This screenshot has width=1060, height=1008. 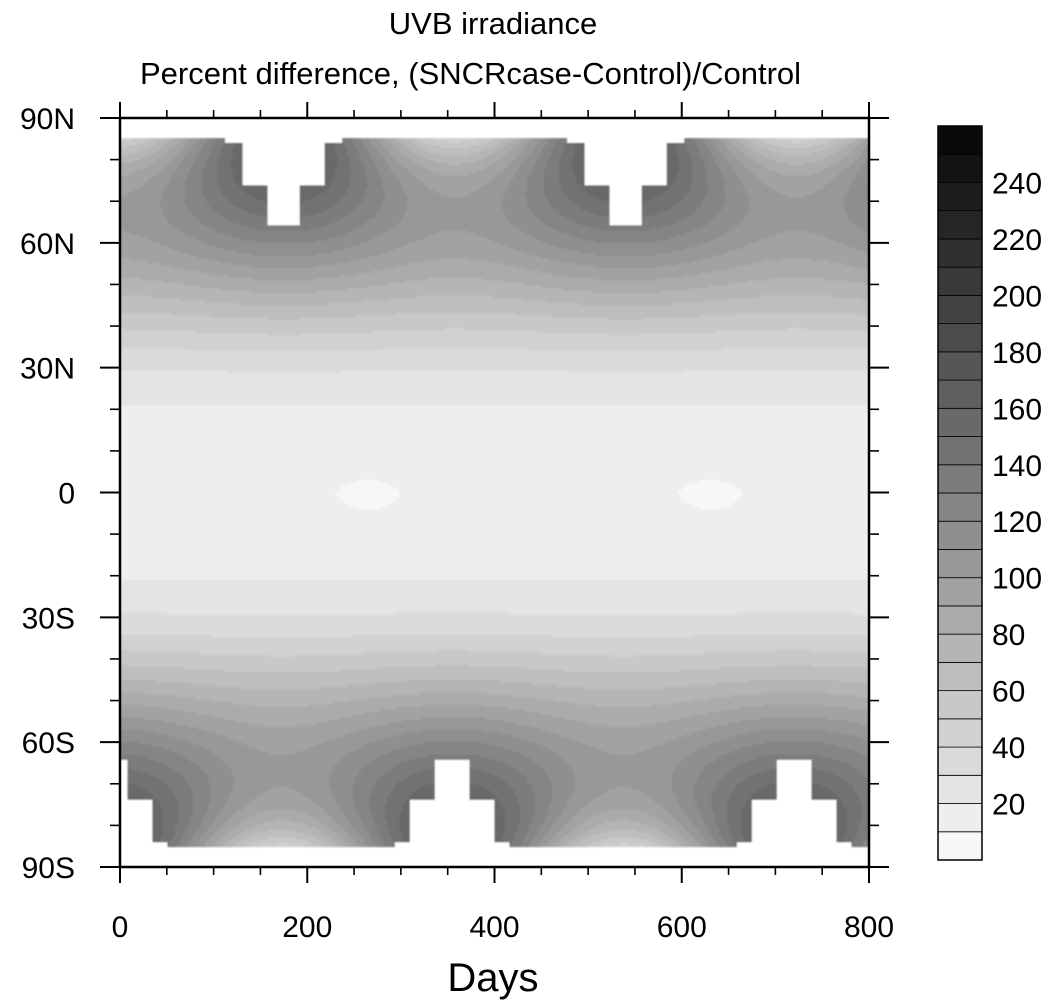 I want to click on y-tick-label: 90N, so click(x=47, y=119).